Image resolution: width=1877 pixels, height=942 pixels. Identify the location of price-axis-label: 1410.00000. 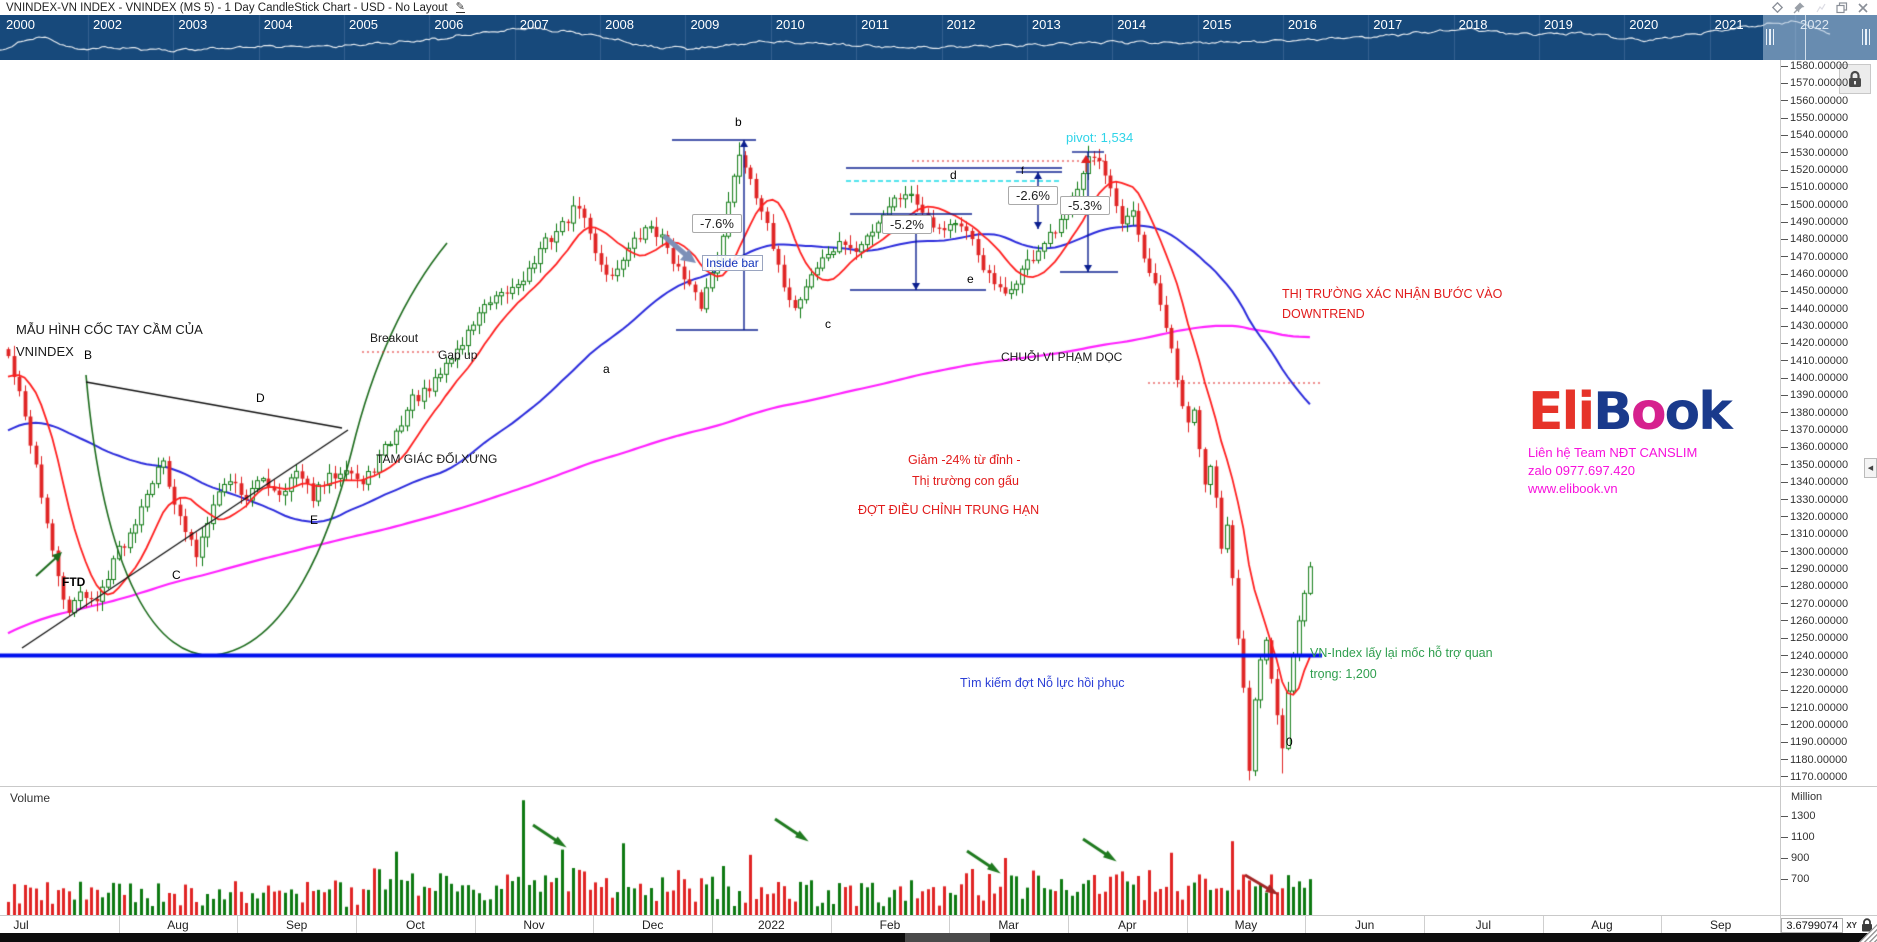
(1814, 361).